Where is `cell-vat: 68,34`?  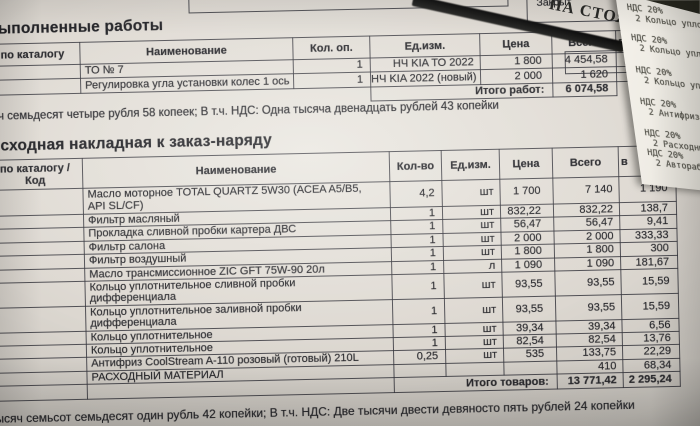 cell-vat: 68,34 is located at coordinates (651, 365).